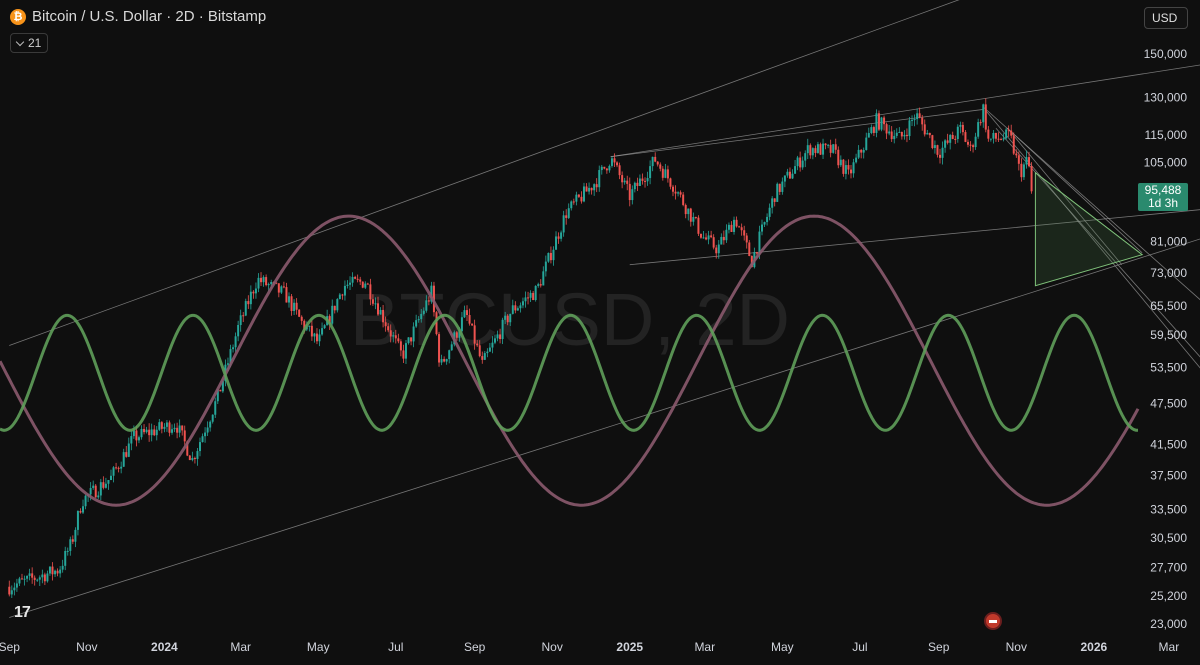  Describe the element at coordinates (1168, 367) in the screenshot. I see `price-tick-label: 53,500` at that location.